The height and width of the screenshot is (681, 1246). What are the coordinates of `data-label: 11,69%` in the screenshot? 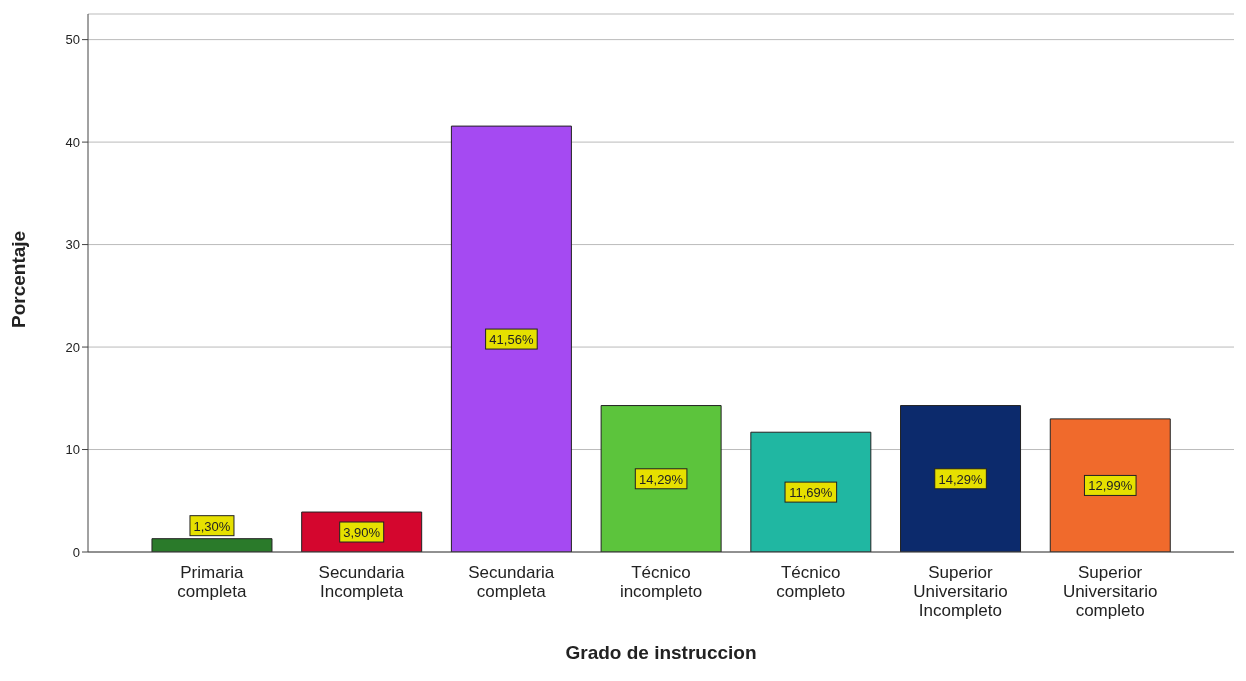 It's located at (811, 493).